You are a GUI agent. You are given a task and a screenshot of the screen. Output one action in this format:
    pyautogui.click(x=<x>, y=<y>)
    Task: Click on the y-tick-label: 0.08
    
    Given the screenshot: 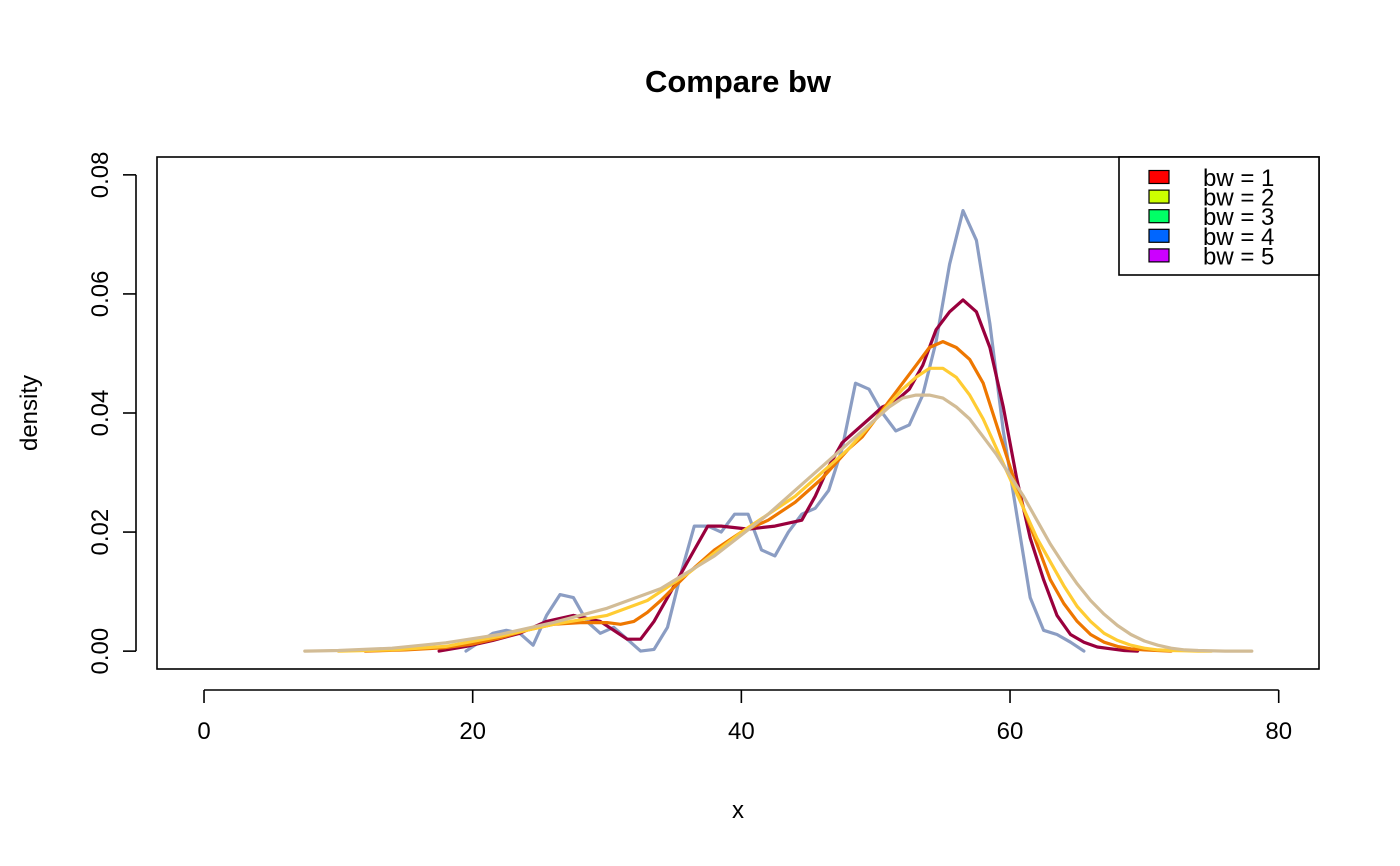 What is the action you would take?
    pyautogui.click(x=100, y=175)
    